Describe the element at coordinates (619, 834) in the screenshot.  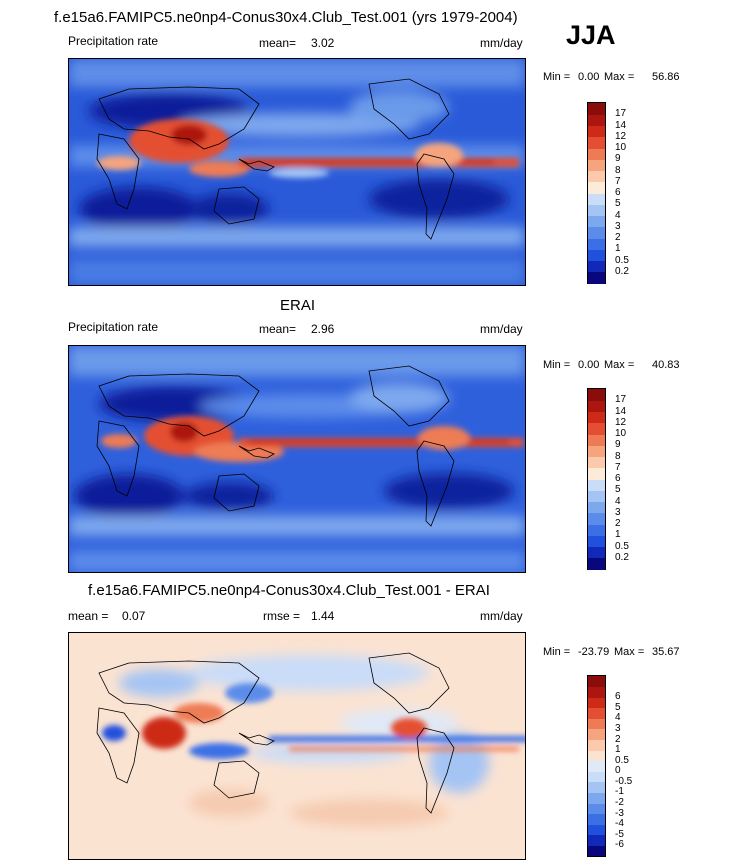
I see `colorbar-tick-label: -5` at that location.